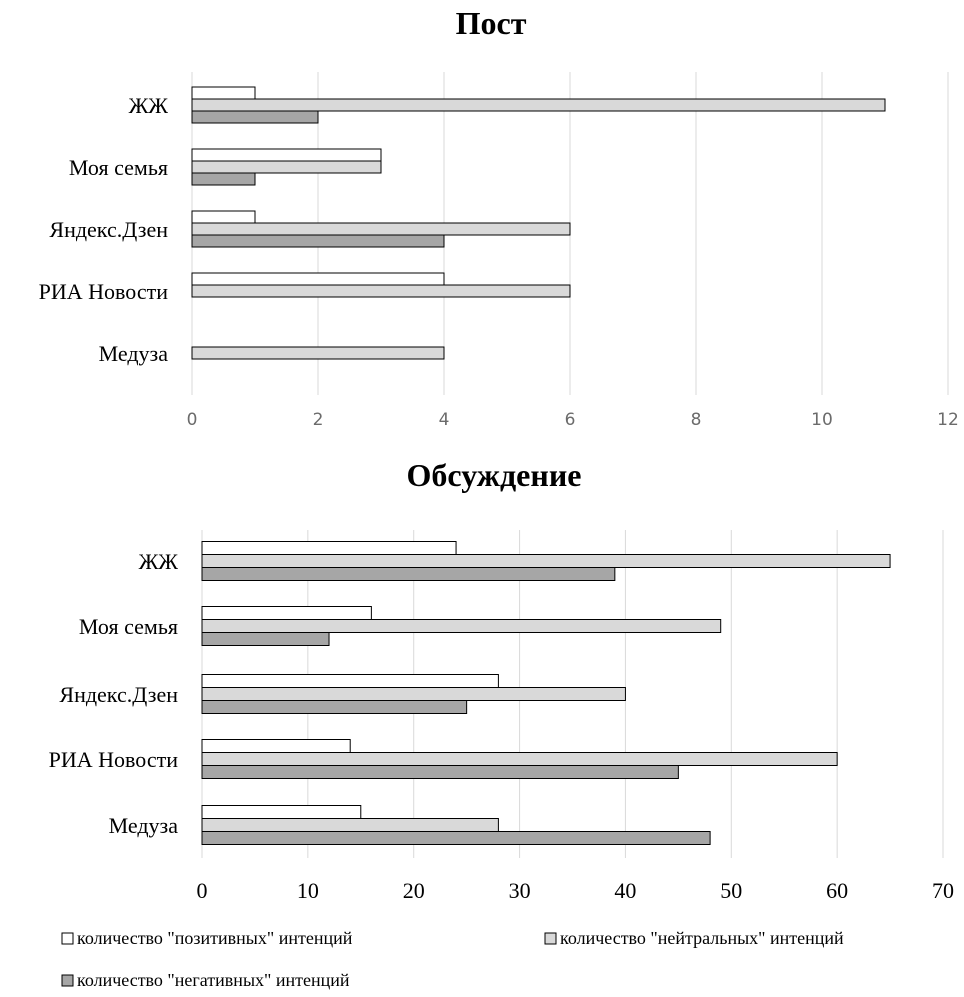 The height and width of the screenshot is (997, 964). Describe the element at coordinates (520, 890) in the screenshot. I see `discussion-x-tick-label: 30` at that location.